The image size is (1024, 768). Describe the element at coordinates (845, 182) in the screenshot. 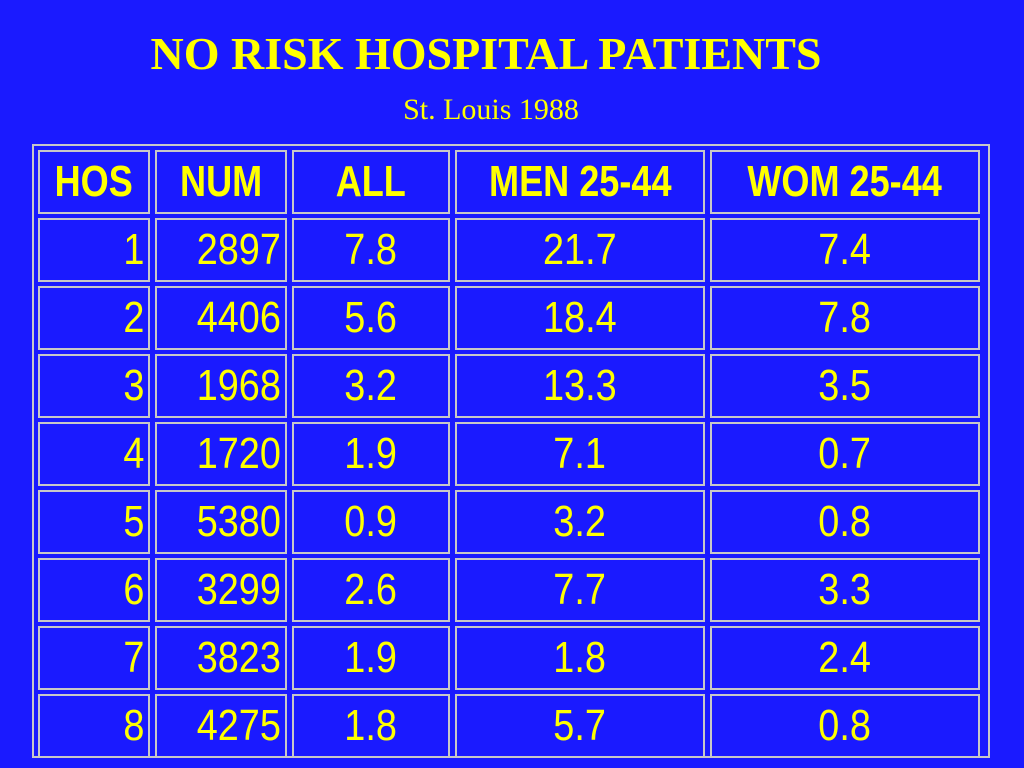

I see `header-wom-25-44: WOM 25-44` at that location.